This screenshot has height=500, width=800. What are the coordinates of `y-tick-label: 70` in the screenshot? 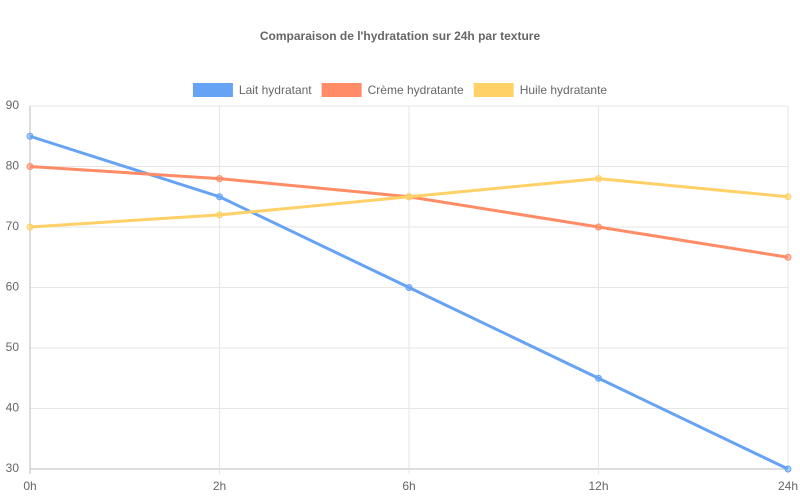 It's located at (13, 226).